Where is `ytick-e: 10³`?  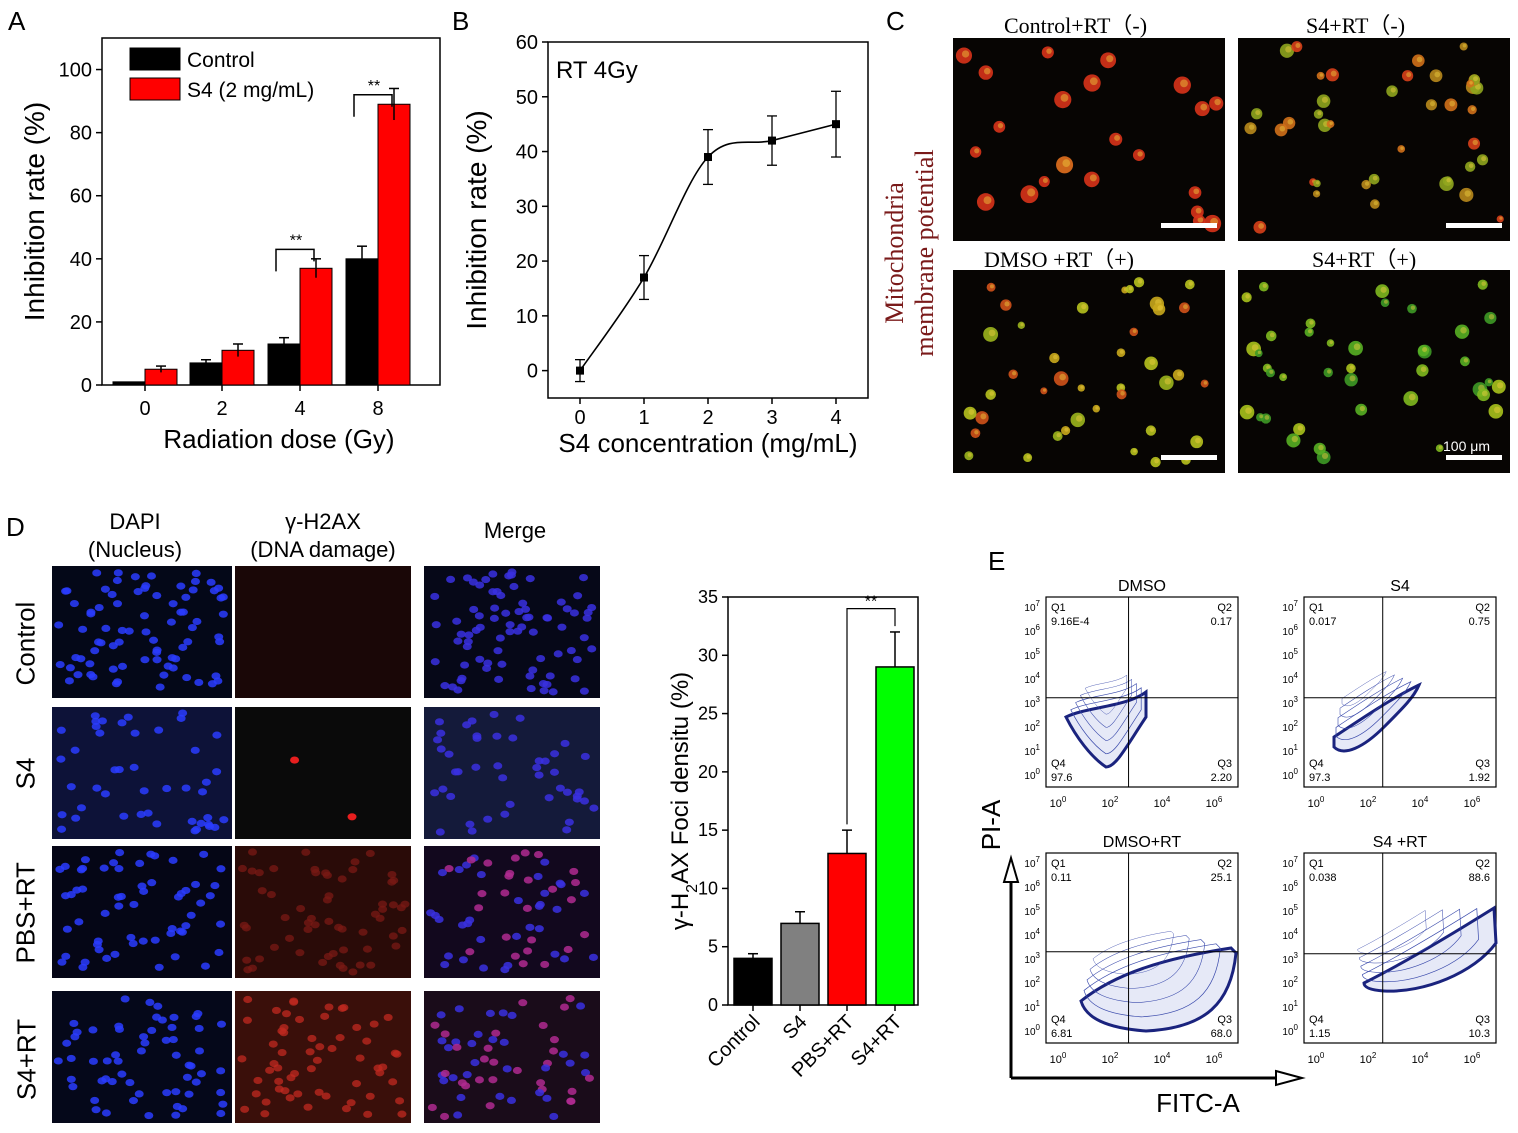
ytick-e: 10³ is located at coordinates (1290, 958).